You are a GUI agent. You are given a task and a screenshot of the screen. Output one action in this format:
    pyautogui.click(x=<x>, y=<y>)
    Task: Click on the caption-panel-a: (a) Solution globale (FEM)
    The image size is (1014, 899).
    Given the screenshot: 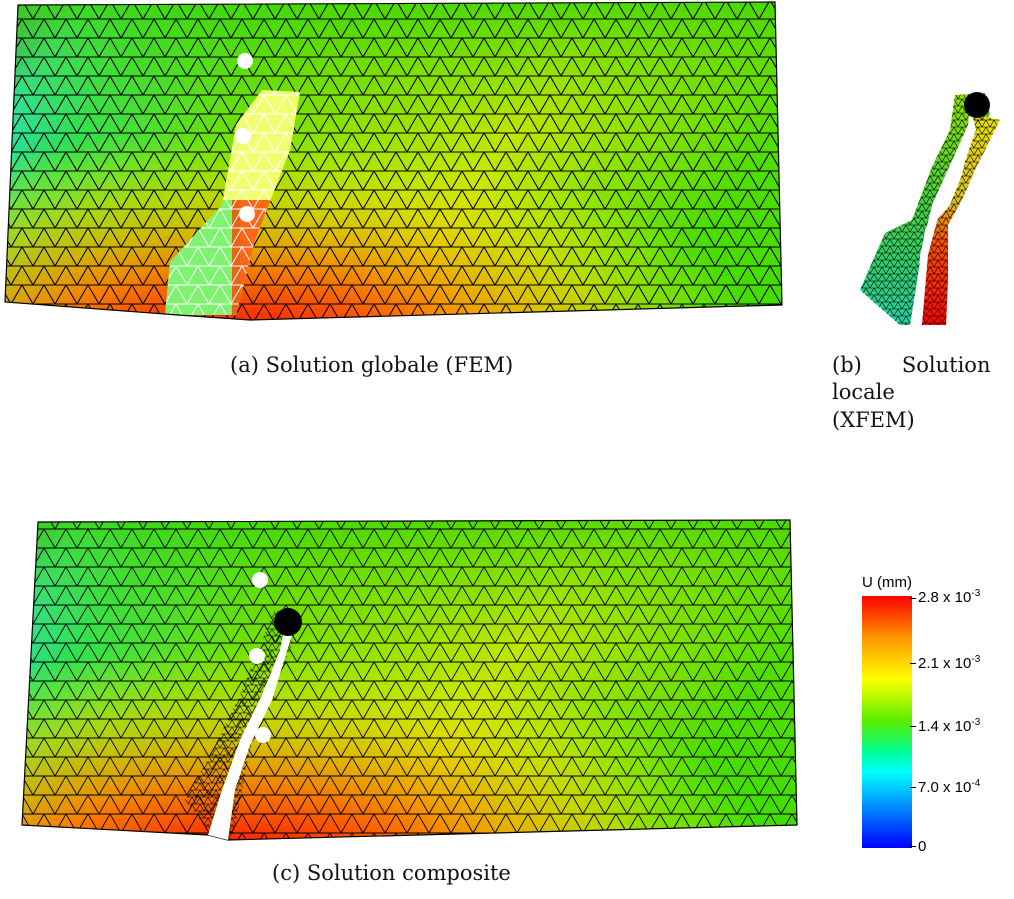 What is the action you would take?
    pyautogui.click(x=372, y=365)
    